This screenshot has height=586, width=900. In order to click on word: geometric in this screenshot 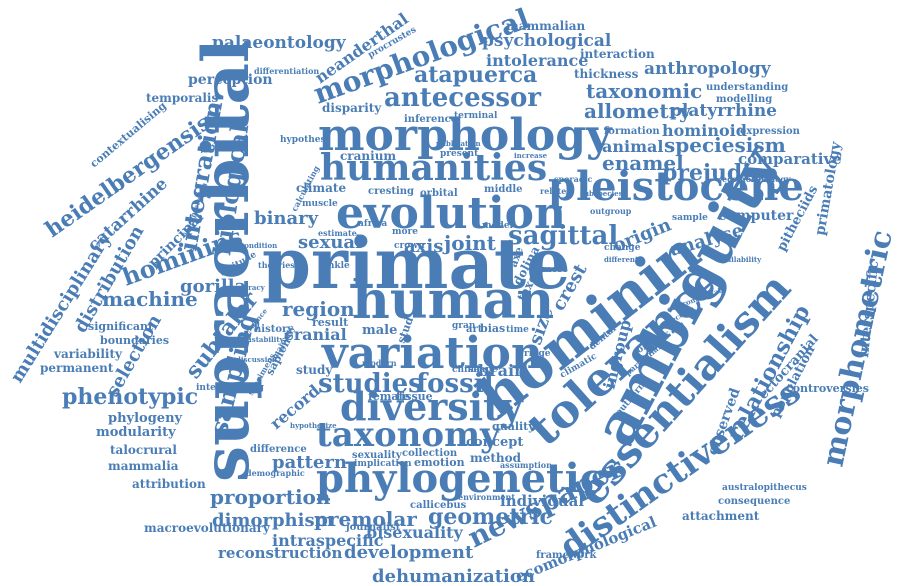, I will do `click(490, 517)`.